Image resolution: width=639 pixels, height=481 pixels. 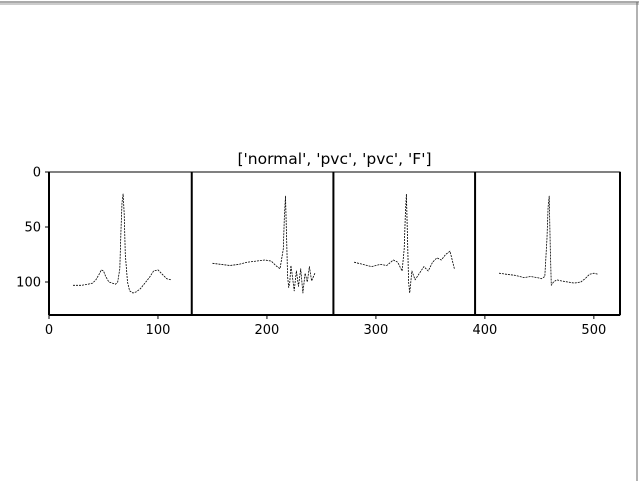 I want to click on chart-title: ['normal', 'pvc', 'pvc', 'F'], so click(x=334, y=159).